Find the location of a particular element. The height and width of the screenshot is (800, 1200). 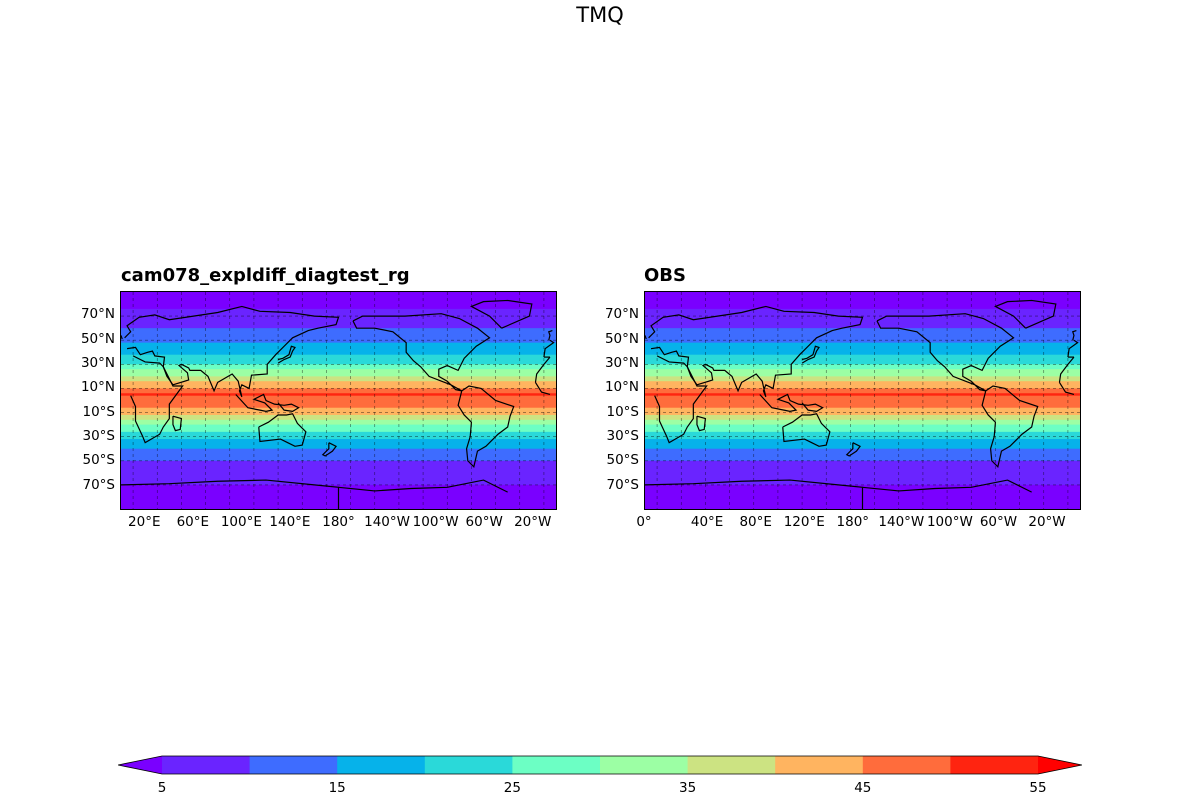

lon-tick-label: 60°E is located at coordinates (193, 522).